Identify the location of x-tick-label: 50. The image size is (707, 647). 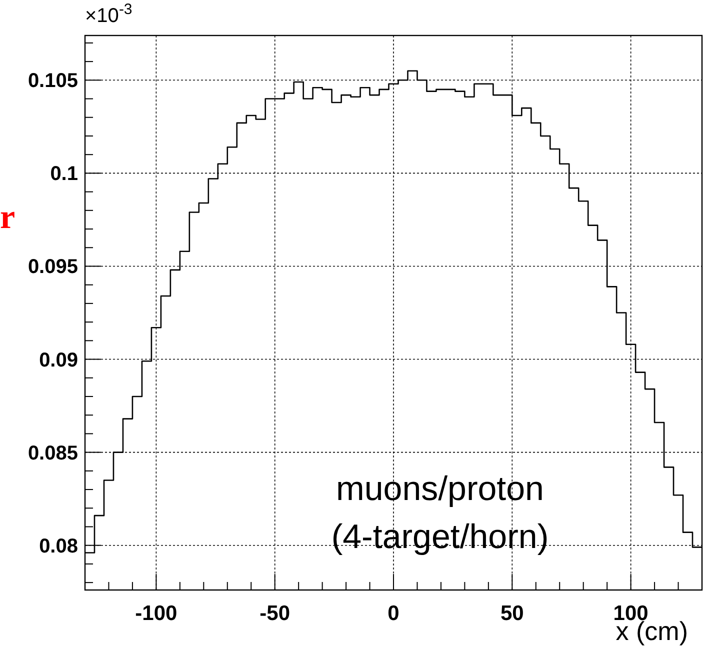
(512, 613).